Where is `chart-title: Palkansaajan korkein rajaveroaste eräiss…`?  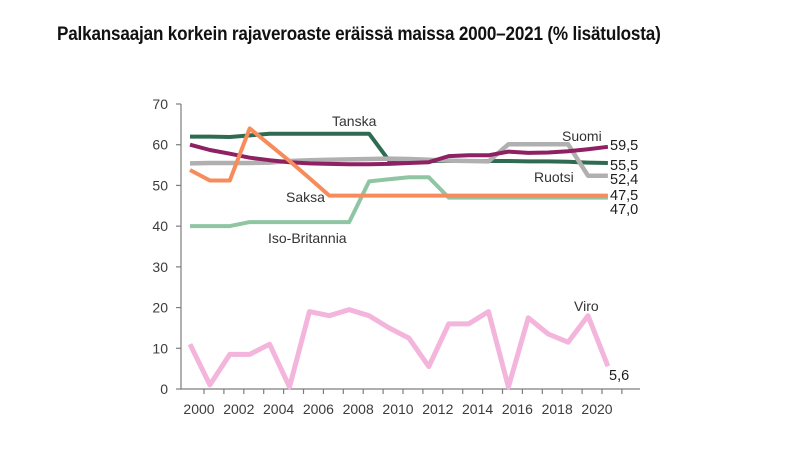
chart-title: Palkansaajan korkein rajaveroaste eräiss… is located at coordinates (359, 34).